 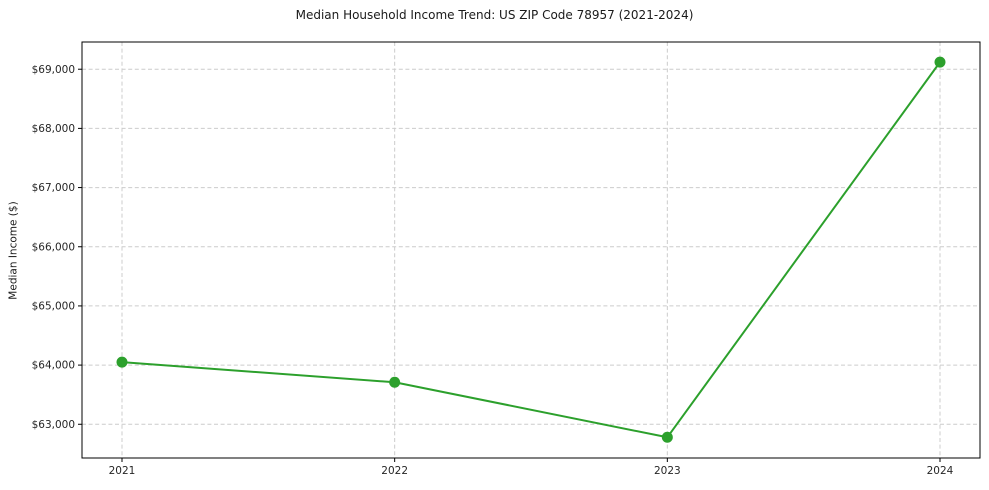 I want to click on y-tick-label: $66,000, so click(x=53, y=247).